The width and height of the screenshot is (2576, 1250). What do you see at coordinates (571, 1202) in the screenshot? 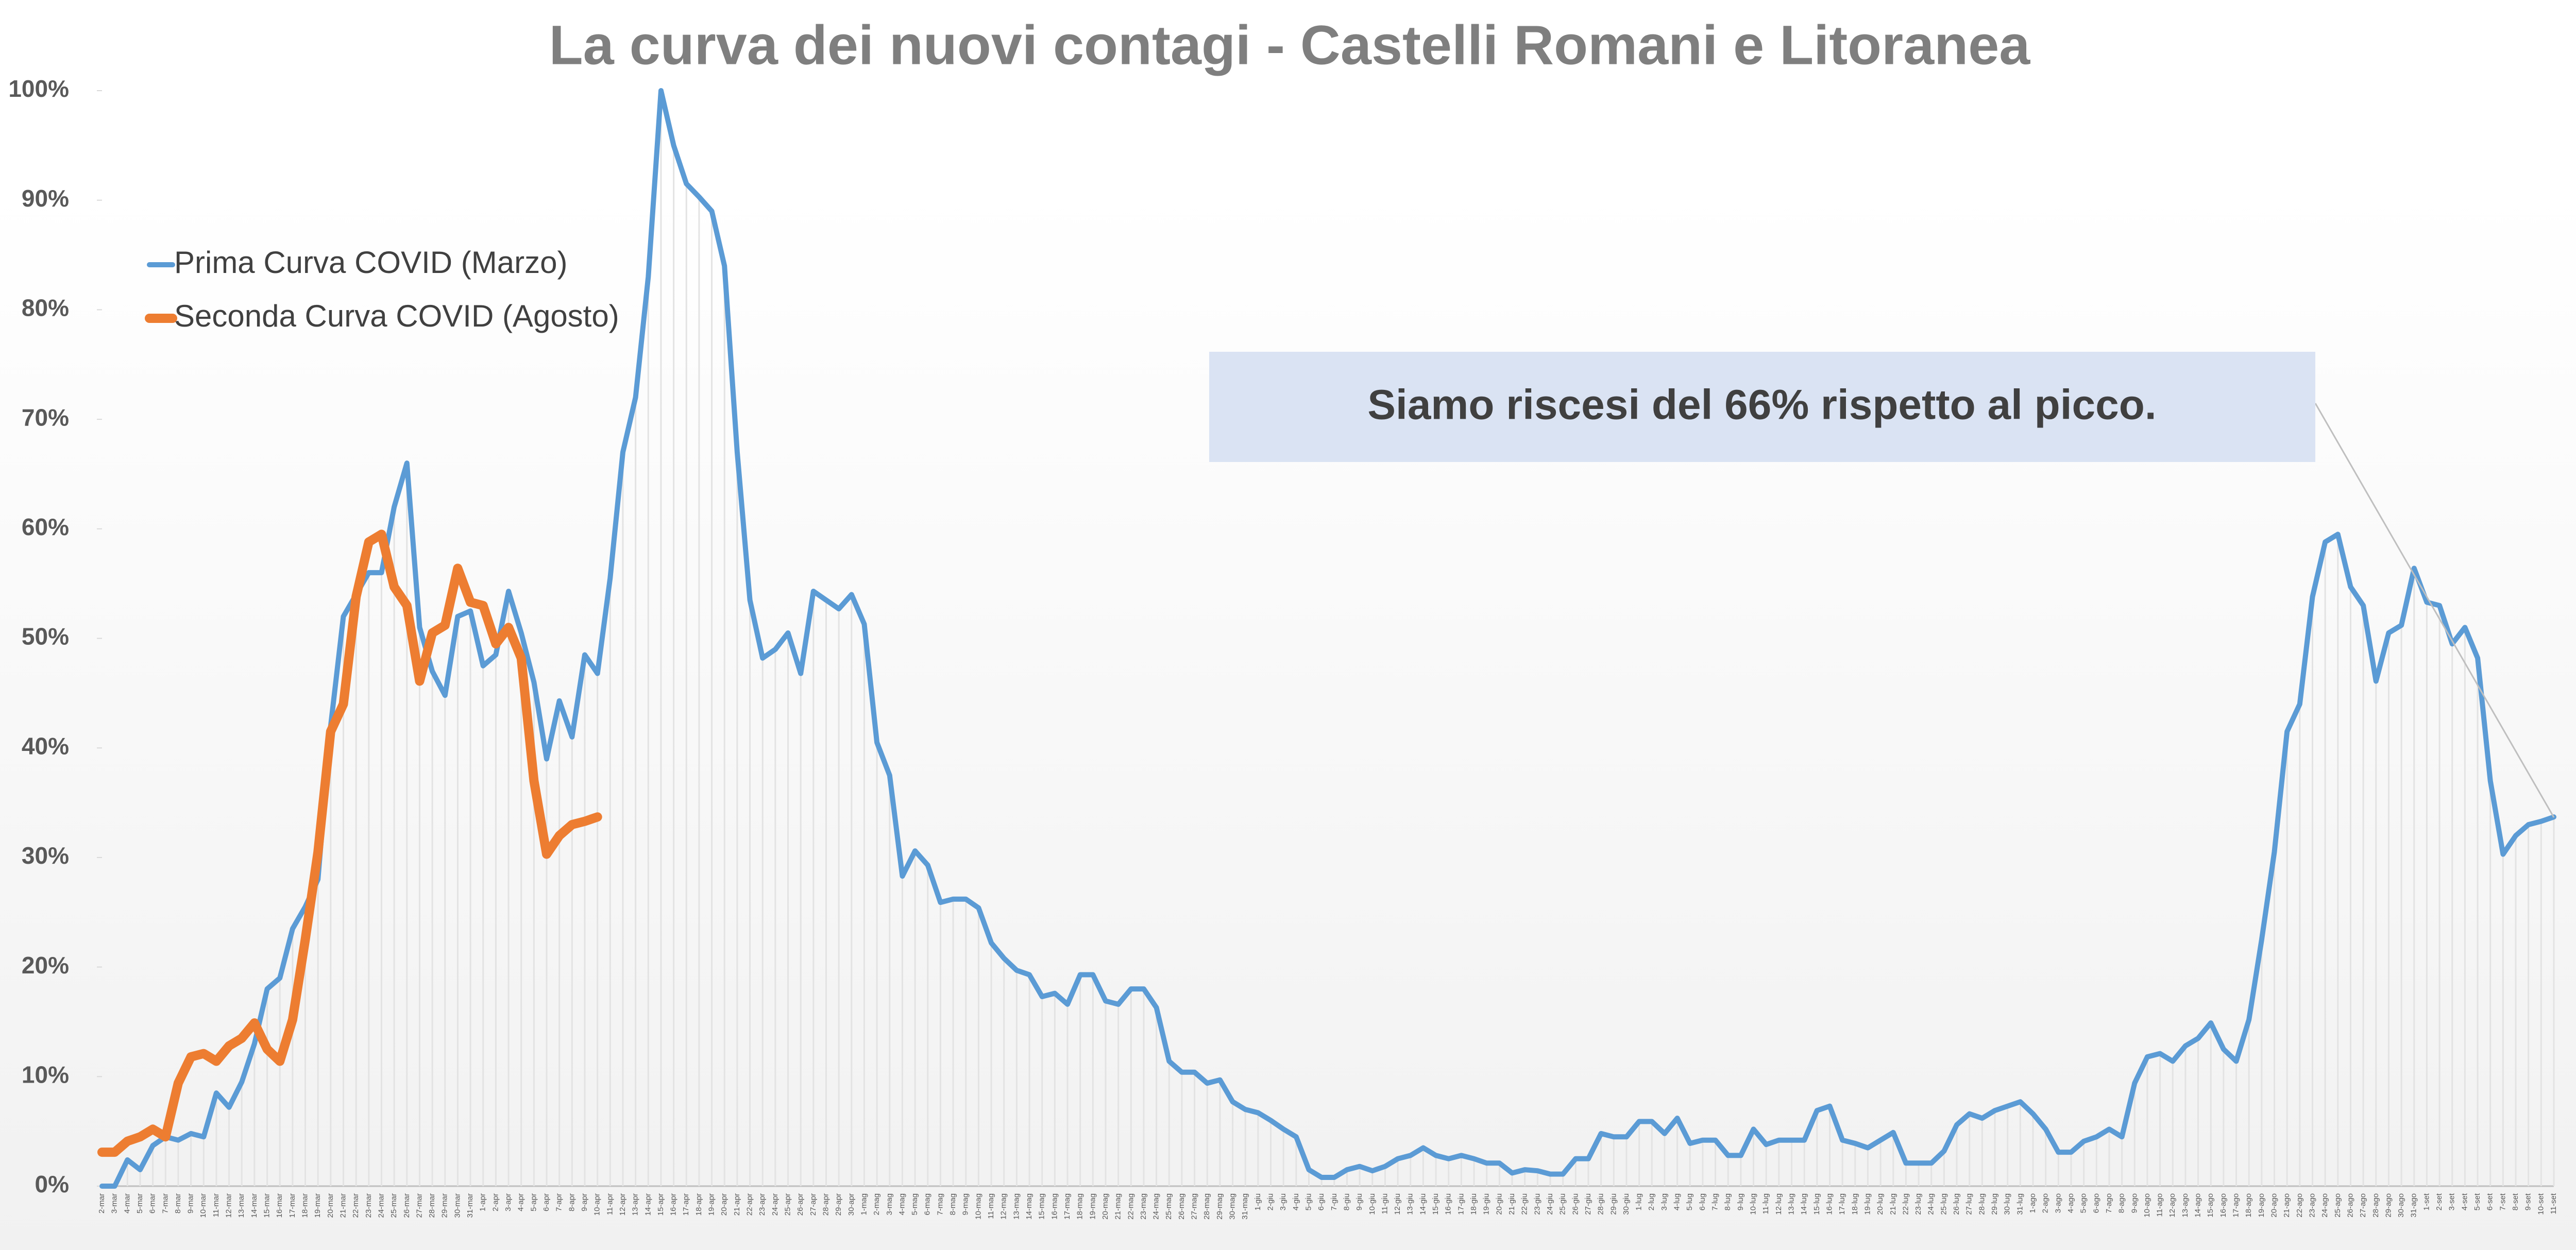
I see `x-tick-label: 8-apr` at bounding box center [571, 1202].